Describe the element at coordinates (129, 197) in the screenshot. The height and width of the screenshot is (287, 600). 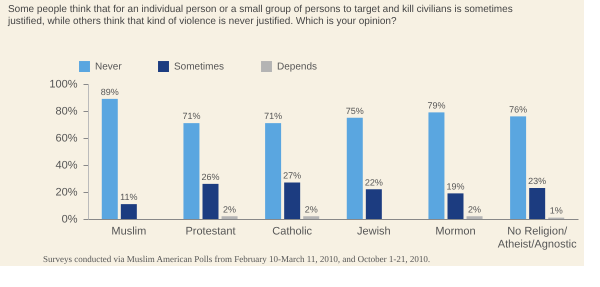
I see `data-label: 11%` at that location.